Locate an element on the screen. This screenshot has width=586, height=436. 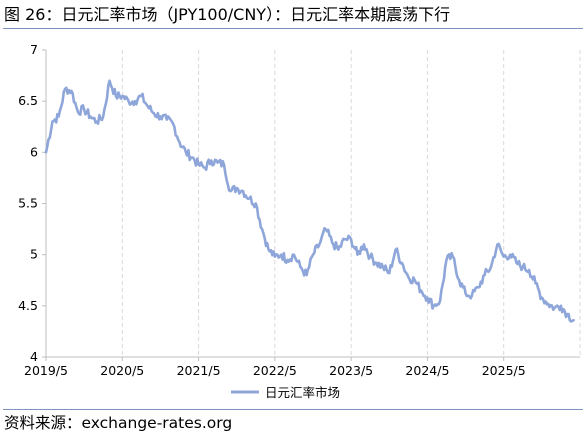
x-tick-label: 2025/5 is located at coordinates (504, 370).